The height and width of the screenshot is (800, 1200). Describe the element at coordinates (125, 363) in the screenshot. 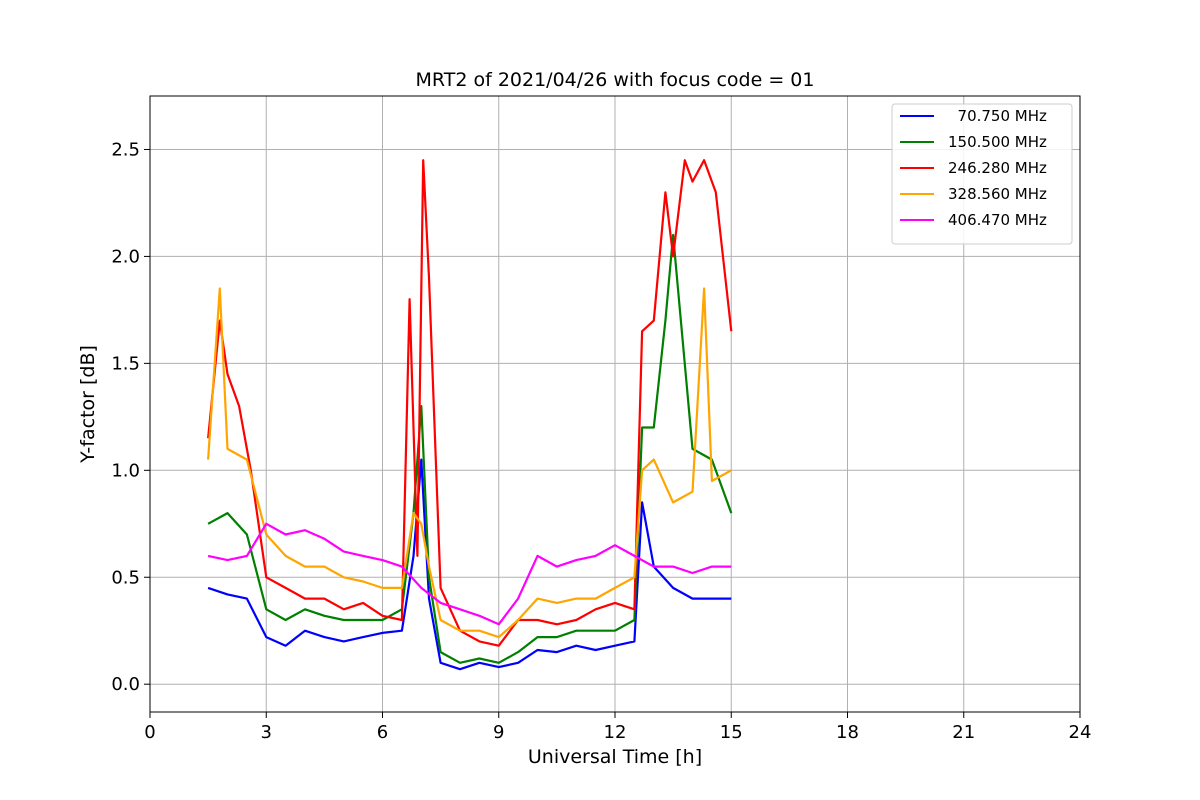

I see `y-tick-label: 1.5` at that location.